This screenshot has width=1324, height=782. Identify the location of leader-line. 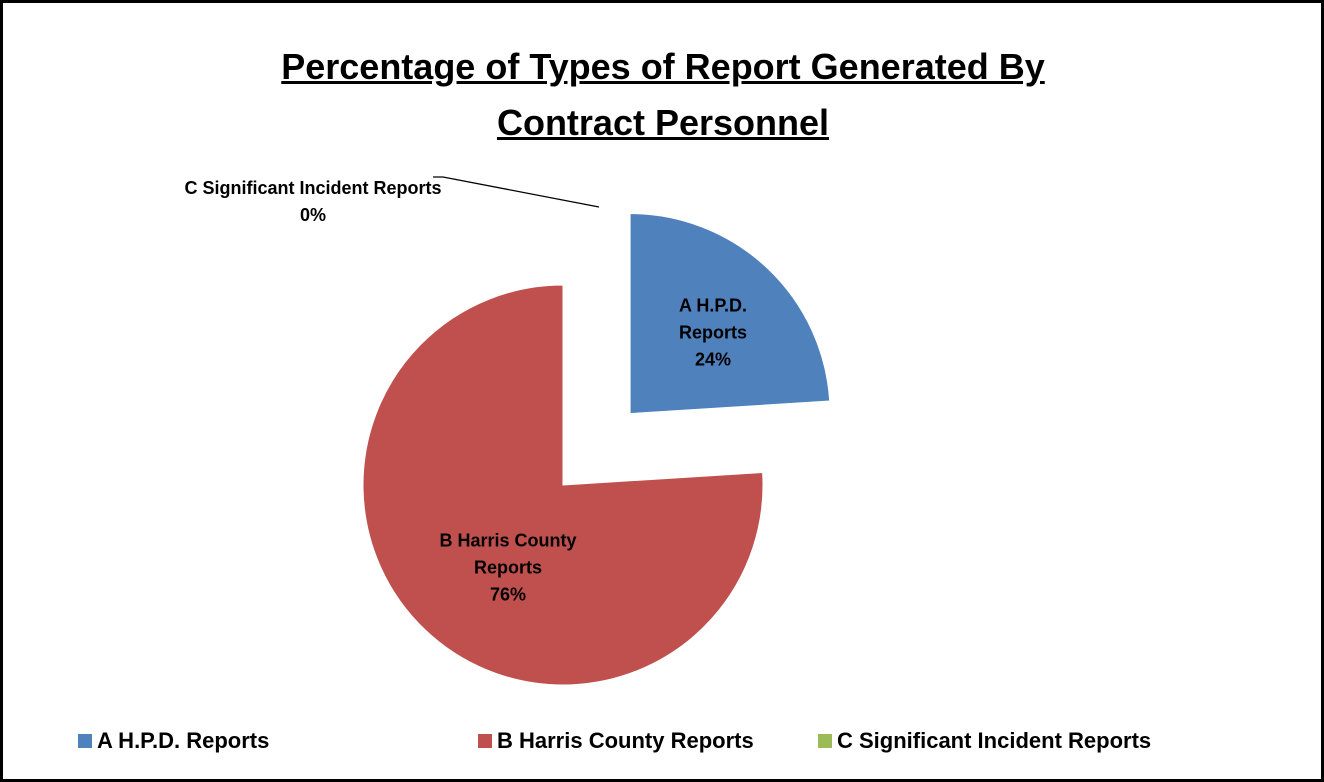
(516, 192).